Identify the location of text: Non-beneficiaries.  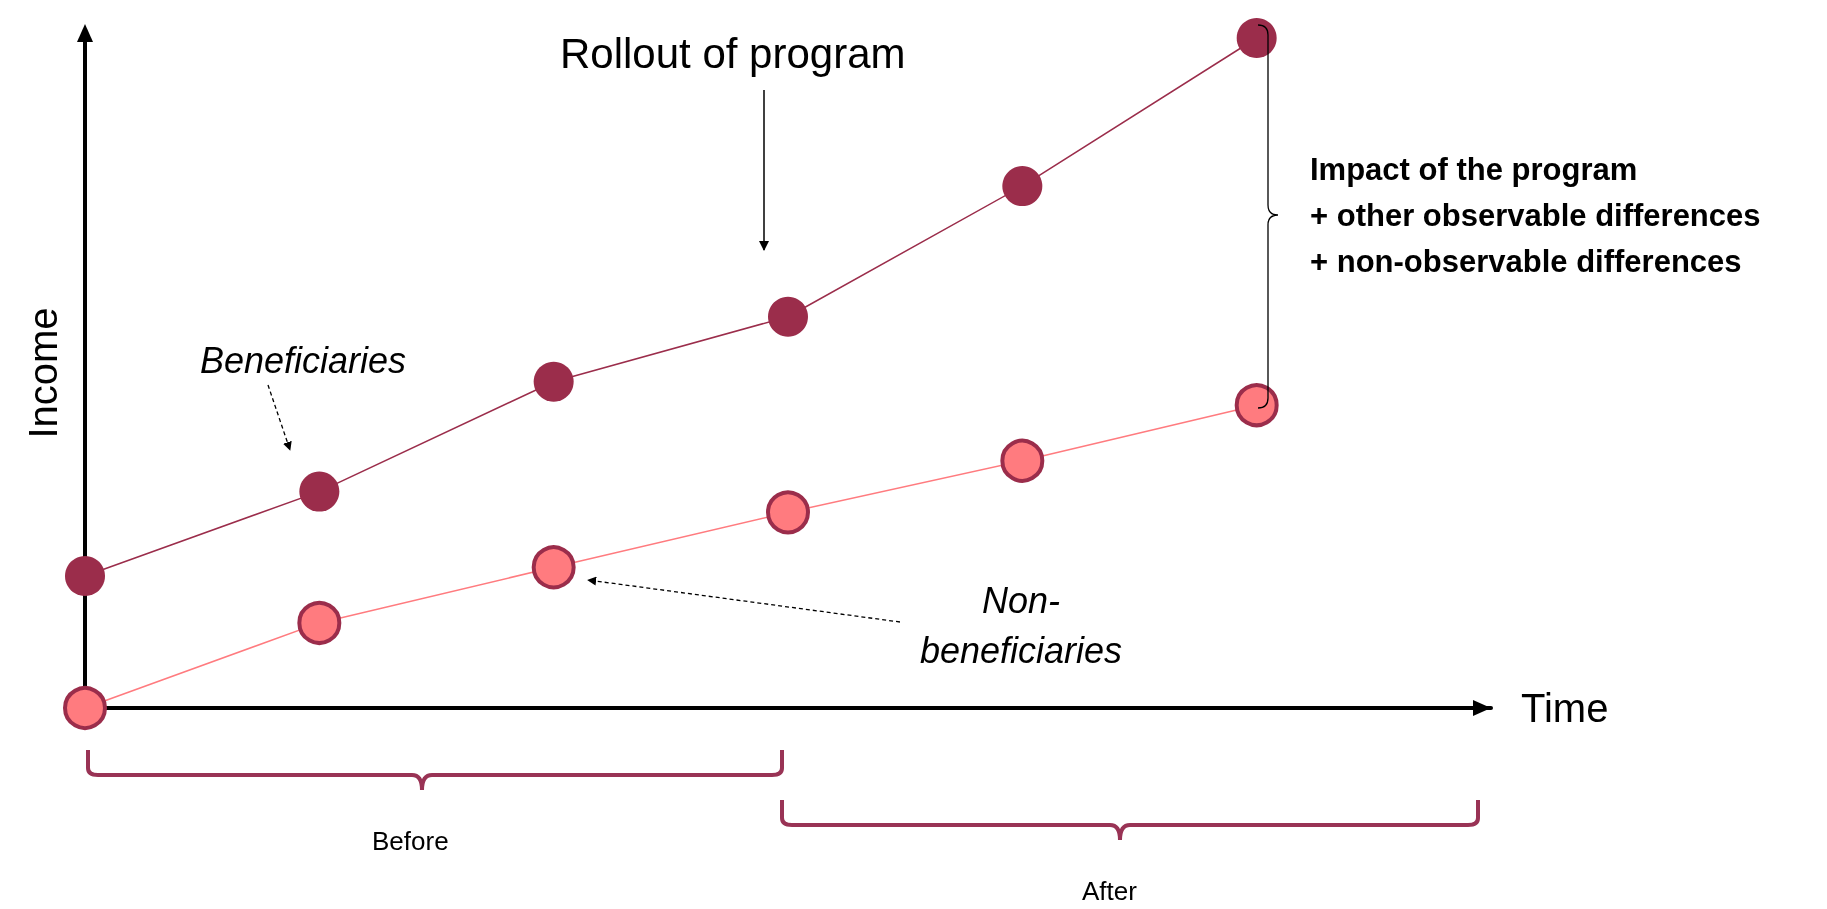
(1021, 625).